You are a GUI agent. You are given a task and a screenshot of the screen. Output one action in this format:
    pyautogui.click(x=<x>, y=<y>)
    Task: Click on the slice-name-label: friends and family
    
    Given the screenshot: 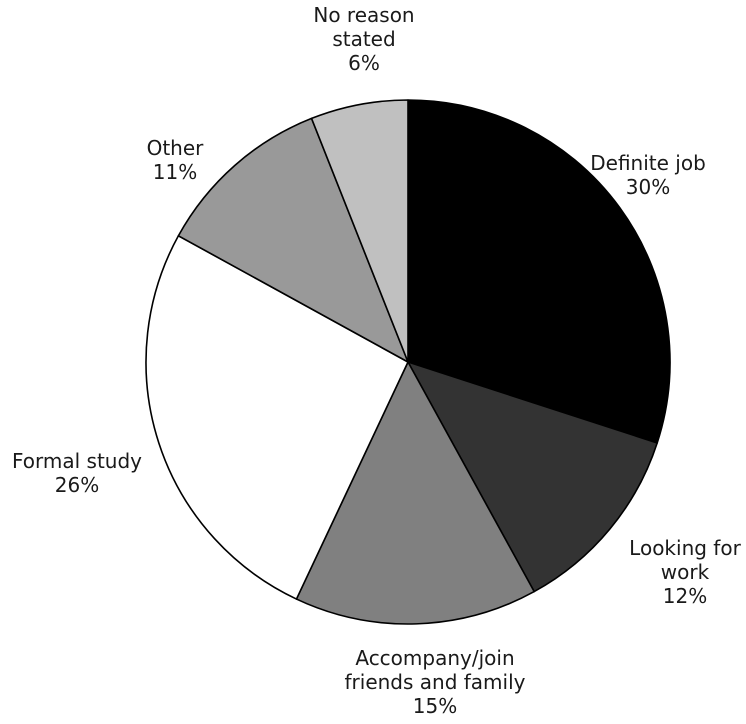 What is the action you would take?
    pyautogui.click(x=435, y=682)
    